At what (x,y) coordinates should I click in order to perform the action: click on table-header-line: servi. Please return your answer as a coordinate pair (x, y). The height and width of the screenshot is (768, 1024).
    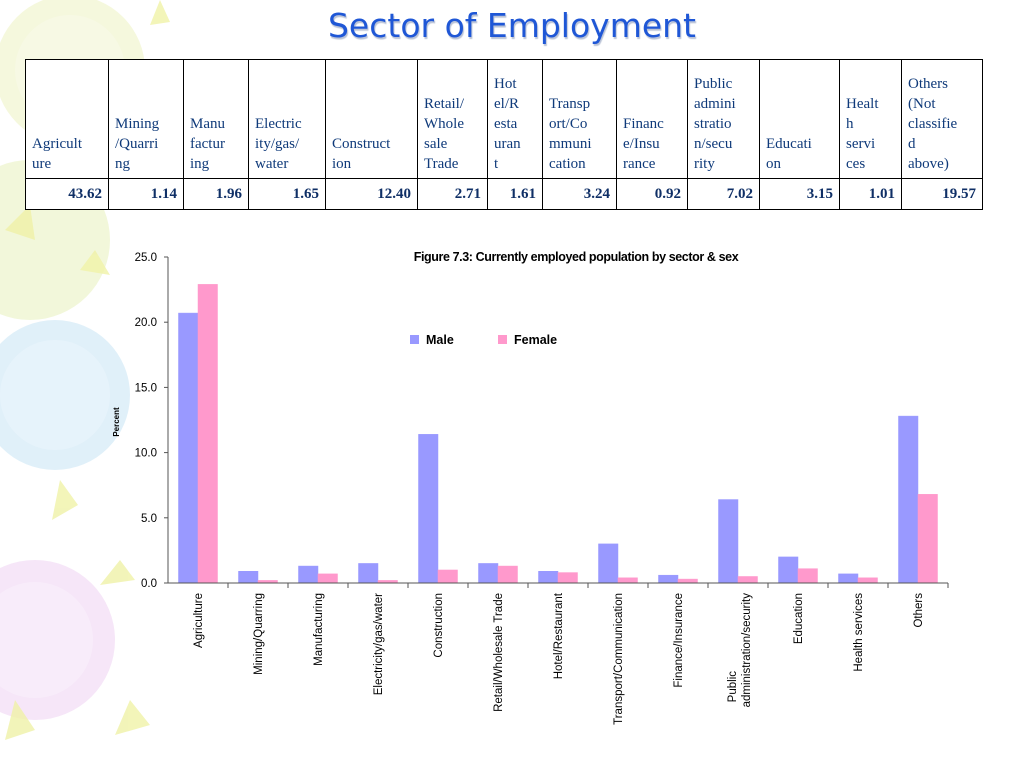
    Looking at the image, I should click on (861, 144).